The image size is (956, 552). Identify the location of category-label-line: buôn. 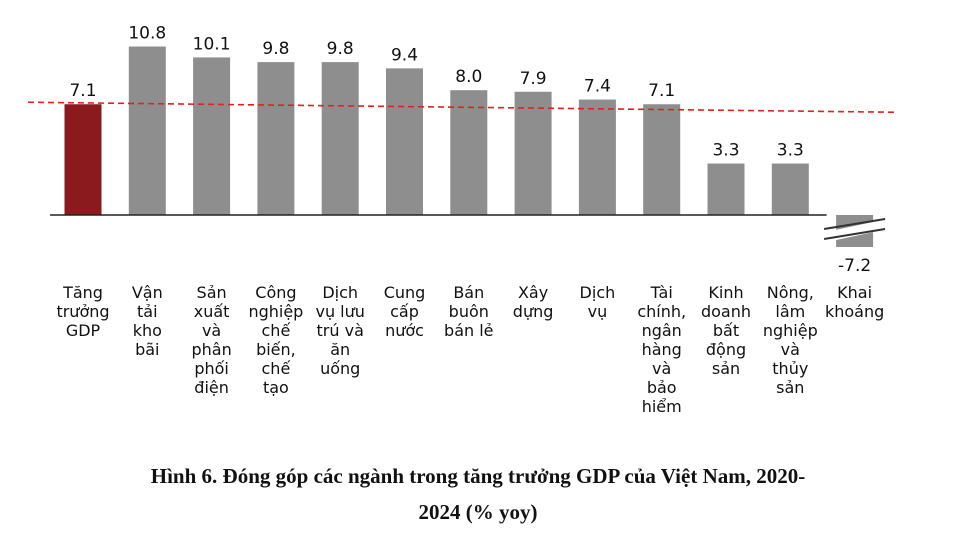
(469, 311).